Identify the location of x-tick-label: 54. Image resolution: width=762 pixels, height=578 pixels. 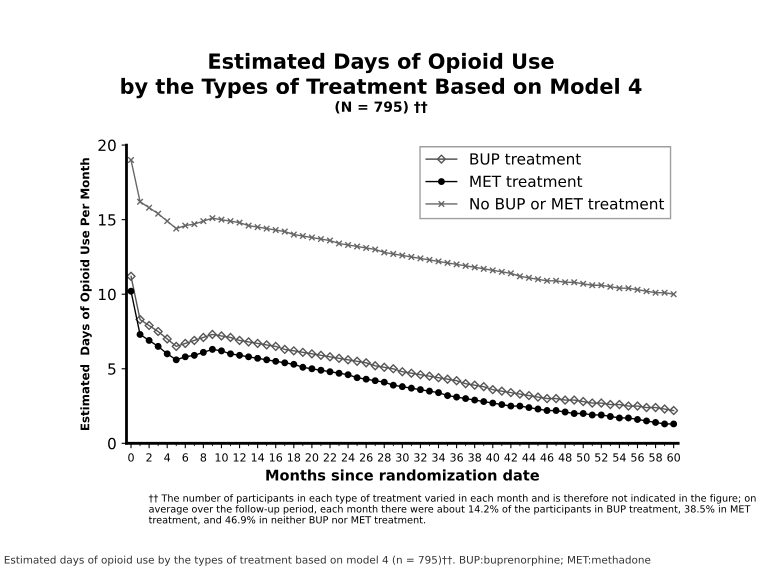
(619, 457).